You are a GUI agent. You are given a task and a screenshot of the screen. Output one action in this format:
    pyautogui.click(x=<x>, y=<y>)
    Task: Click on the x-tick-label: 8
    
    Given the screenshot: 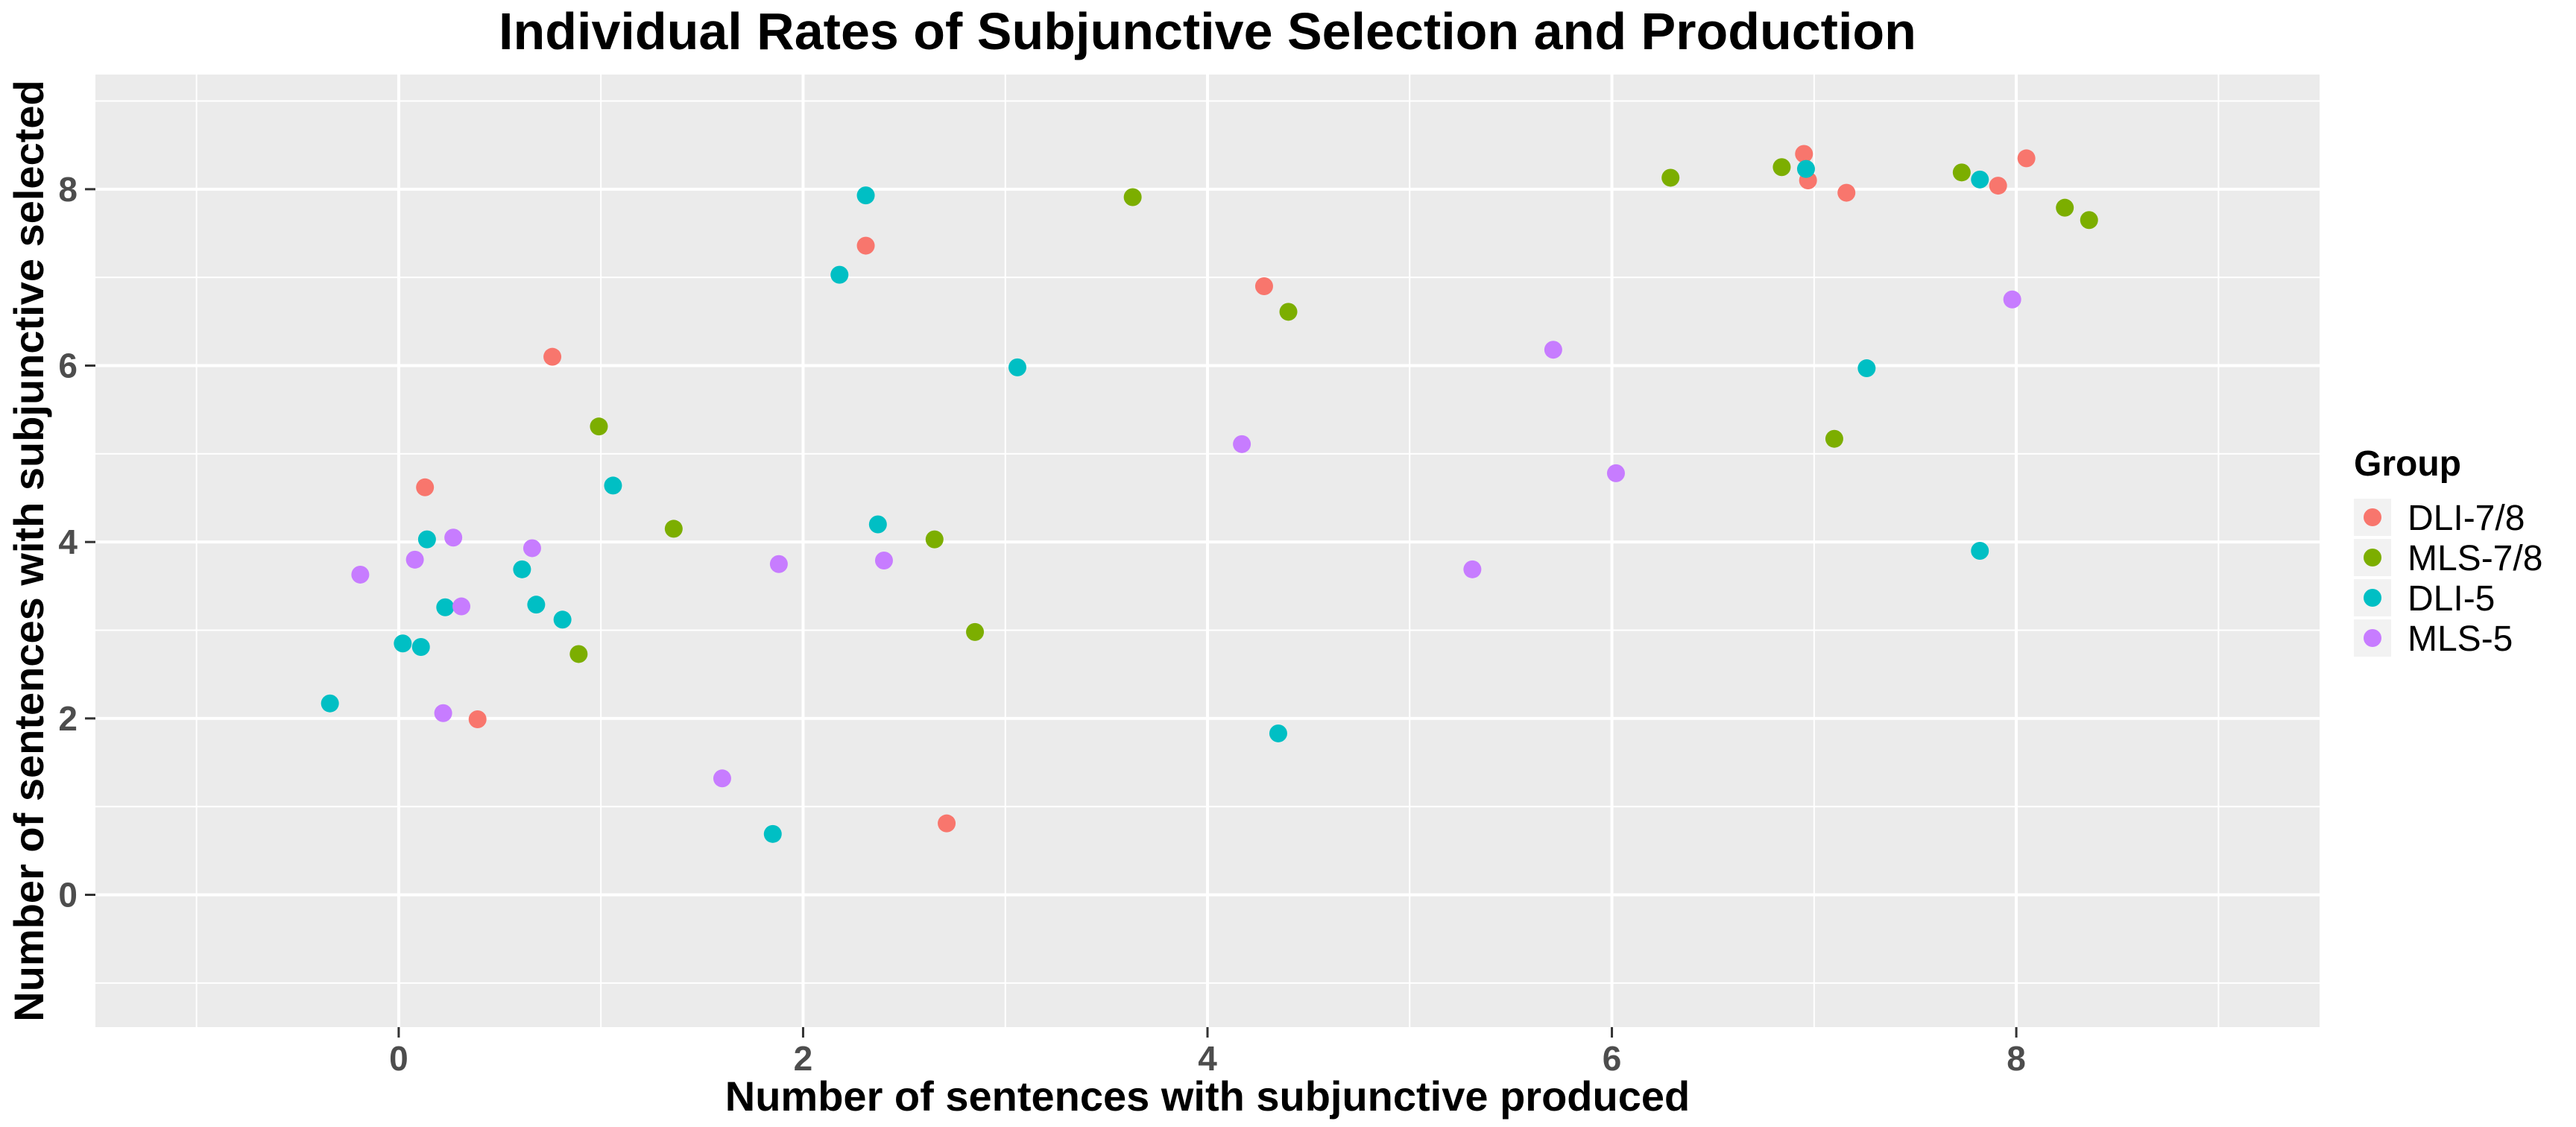 What is the action you would take?
    pyautogui.click(x=2016, y=1058)
    